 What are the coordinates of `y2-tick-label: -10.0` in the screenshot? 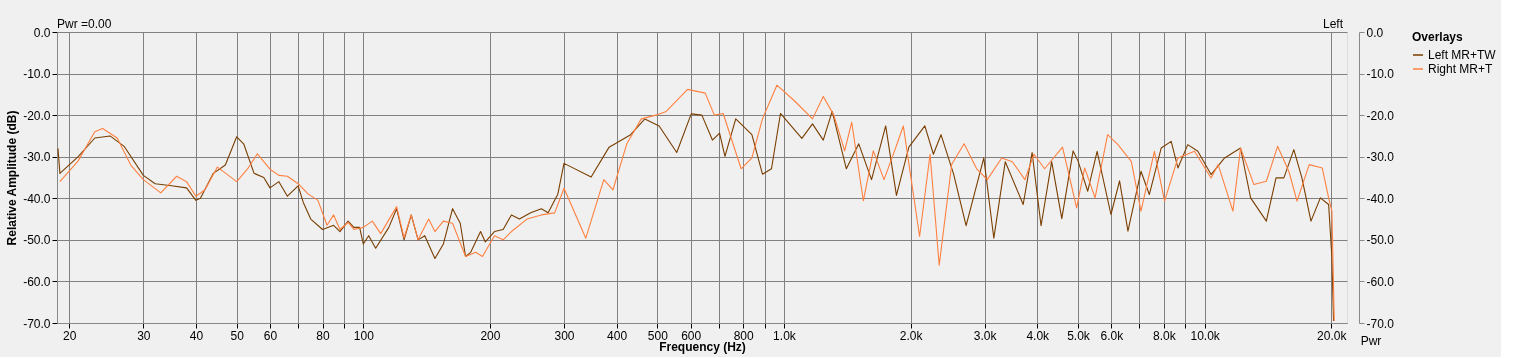 It's located at (1380, 74).